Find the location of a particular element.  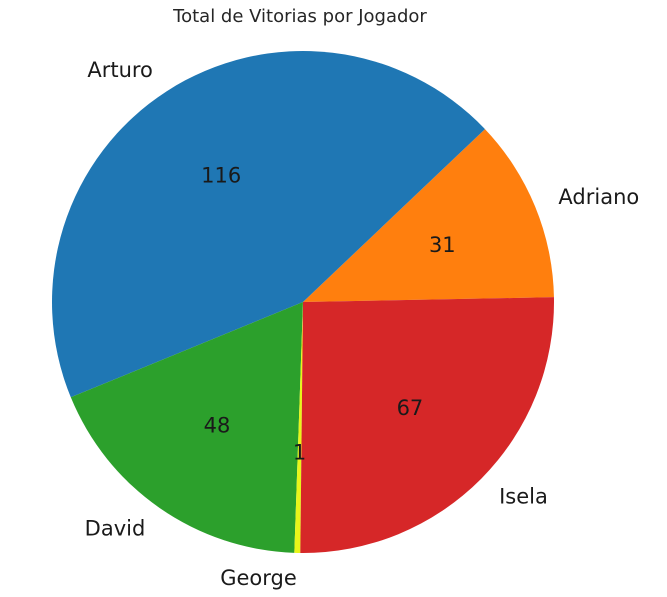

value-label-george: 1 is located at coordinates (299, 453).